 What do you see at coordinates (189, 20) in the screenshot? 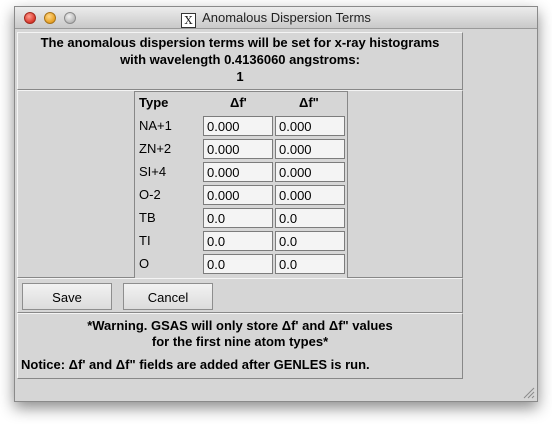
I see `x11-app-icon: X` at bounding box center [189, 20].